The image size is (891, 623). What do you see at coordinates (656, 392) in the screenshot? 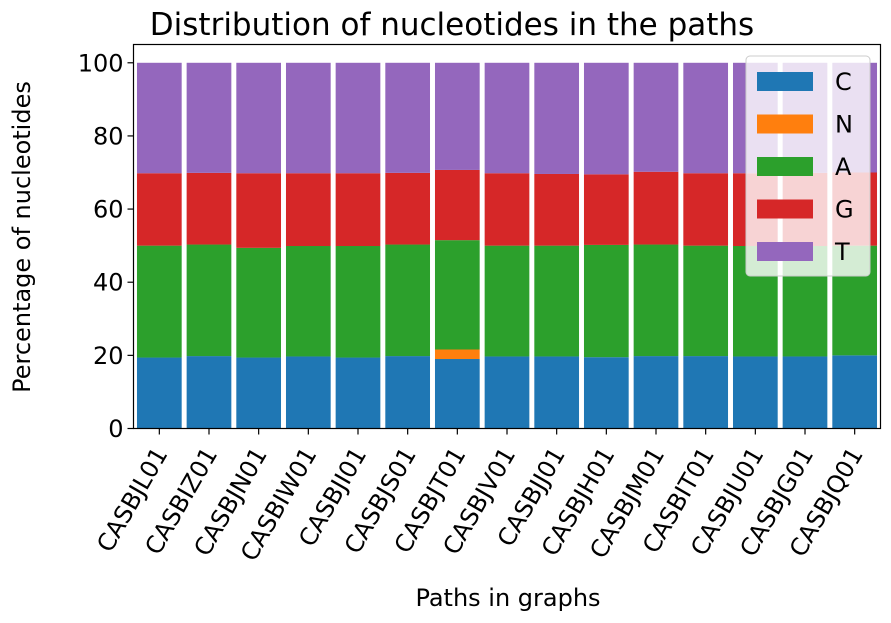
I see `bar-c-casbjm01` at bounding box center [656, 392].